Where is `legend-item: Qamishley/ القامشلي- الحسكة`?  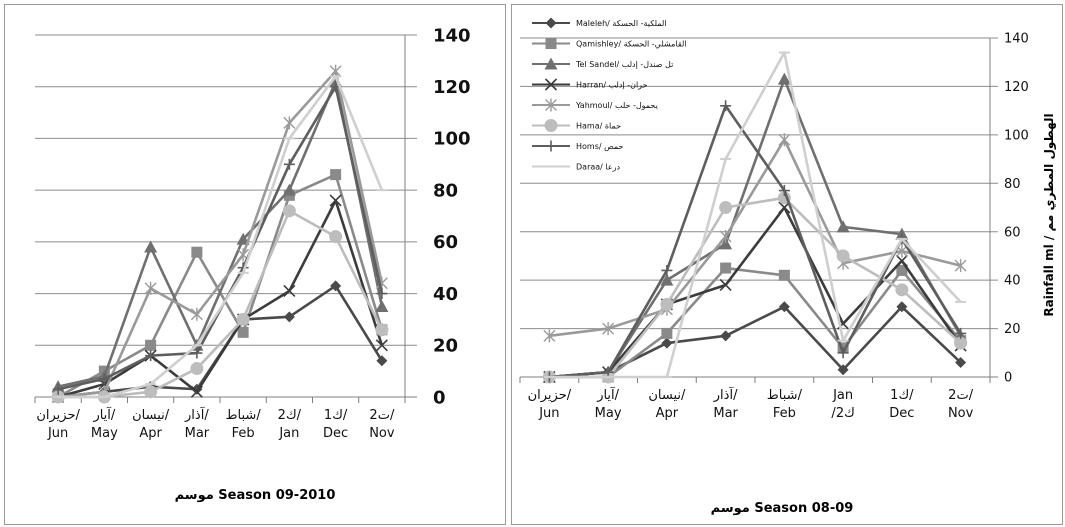
legend-item: Qamishley/ القامشلي- الحسكة is located at coordinates (609, 43).